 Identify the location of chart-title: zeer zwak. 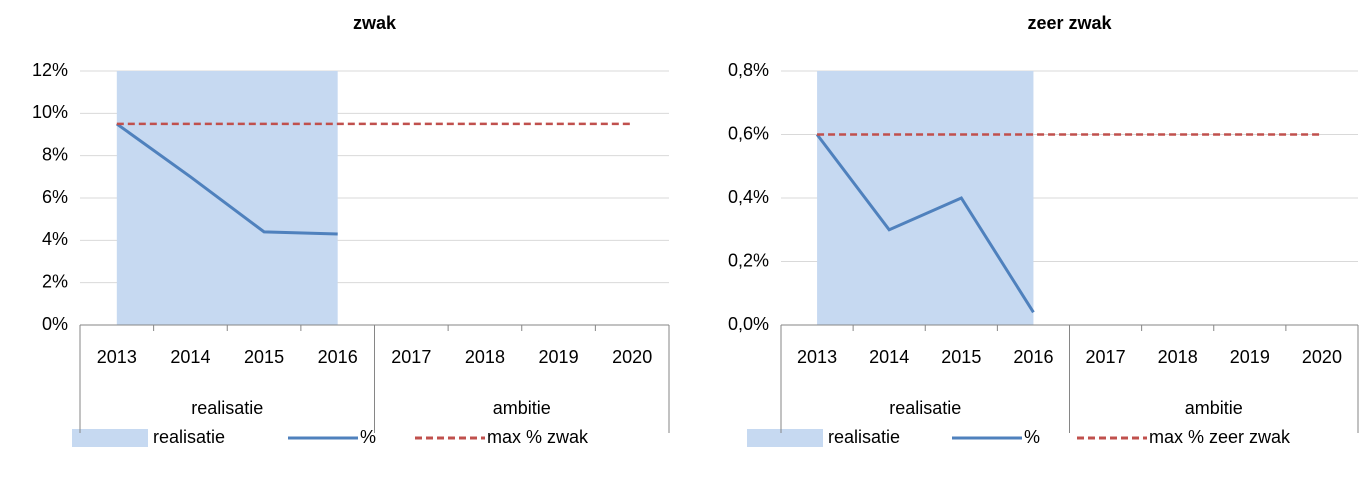
(1069, 23).